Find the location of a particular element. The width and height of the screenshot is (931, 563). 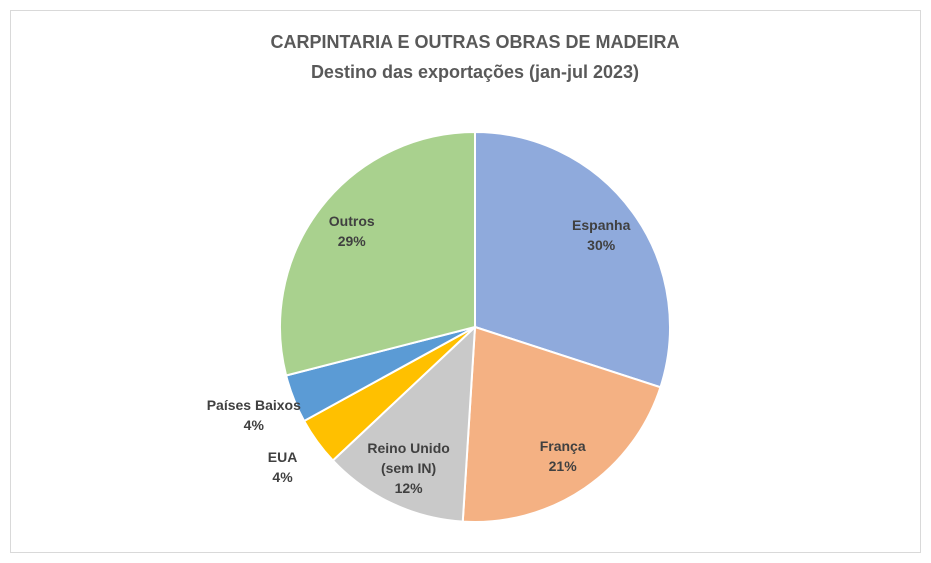

label-category: EUA is located at coordinates (282, 456).